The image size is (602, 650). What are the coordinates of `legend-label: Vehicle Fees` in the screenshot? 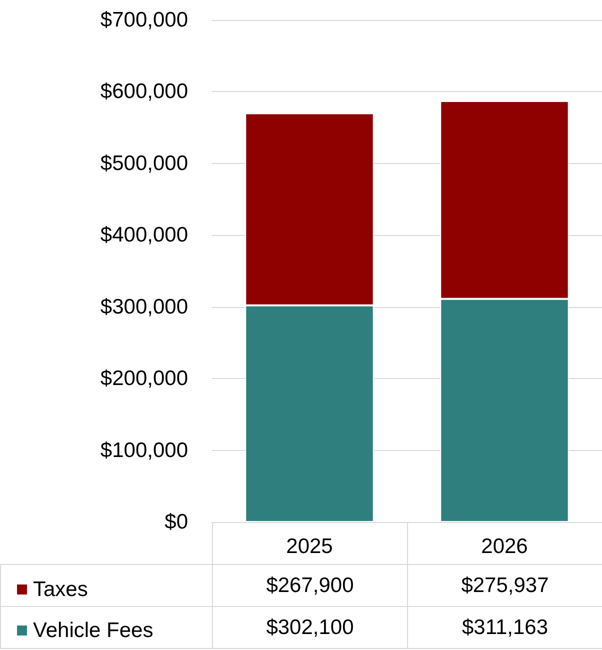 It's located at (93, 630).